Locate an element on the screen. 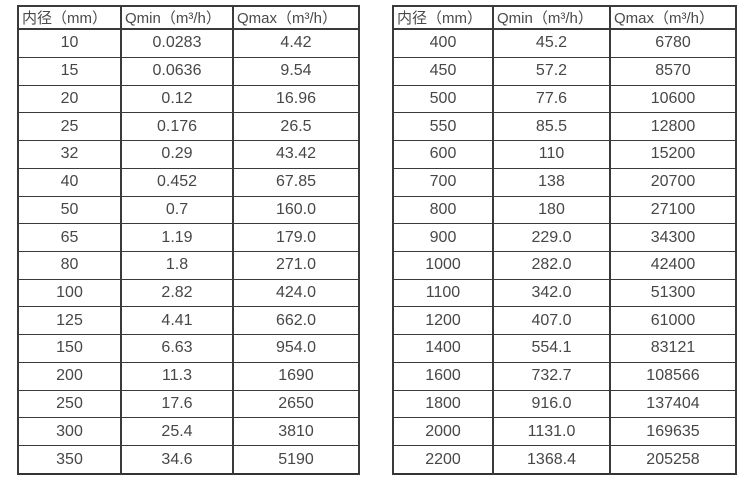 The image size is (750, 483). table-row: 10 0.0283 4.42 is located at coordinates (188, 43).